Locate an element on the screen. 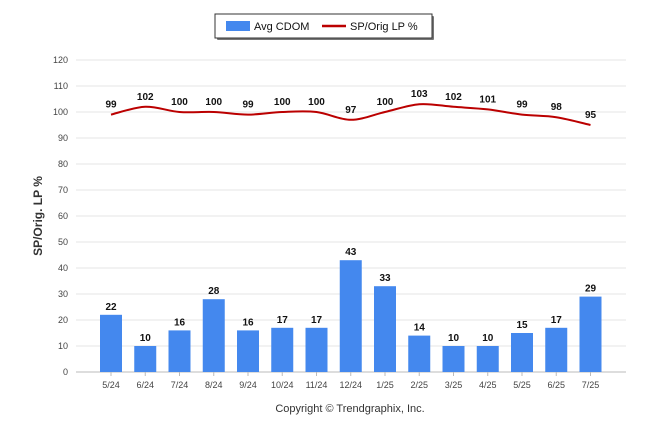 Image resolution: width=646 pixels, height=434 pixels. y-tick-label: 40 is located at coordinates (63, 268).